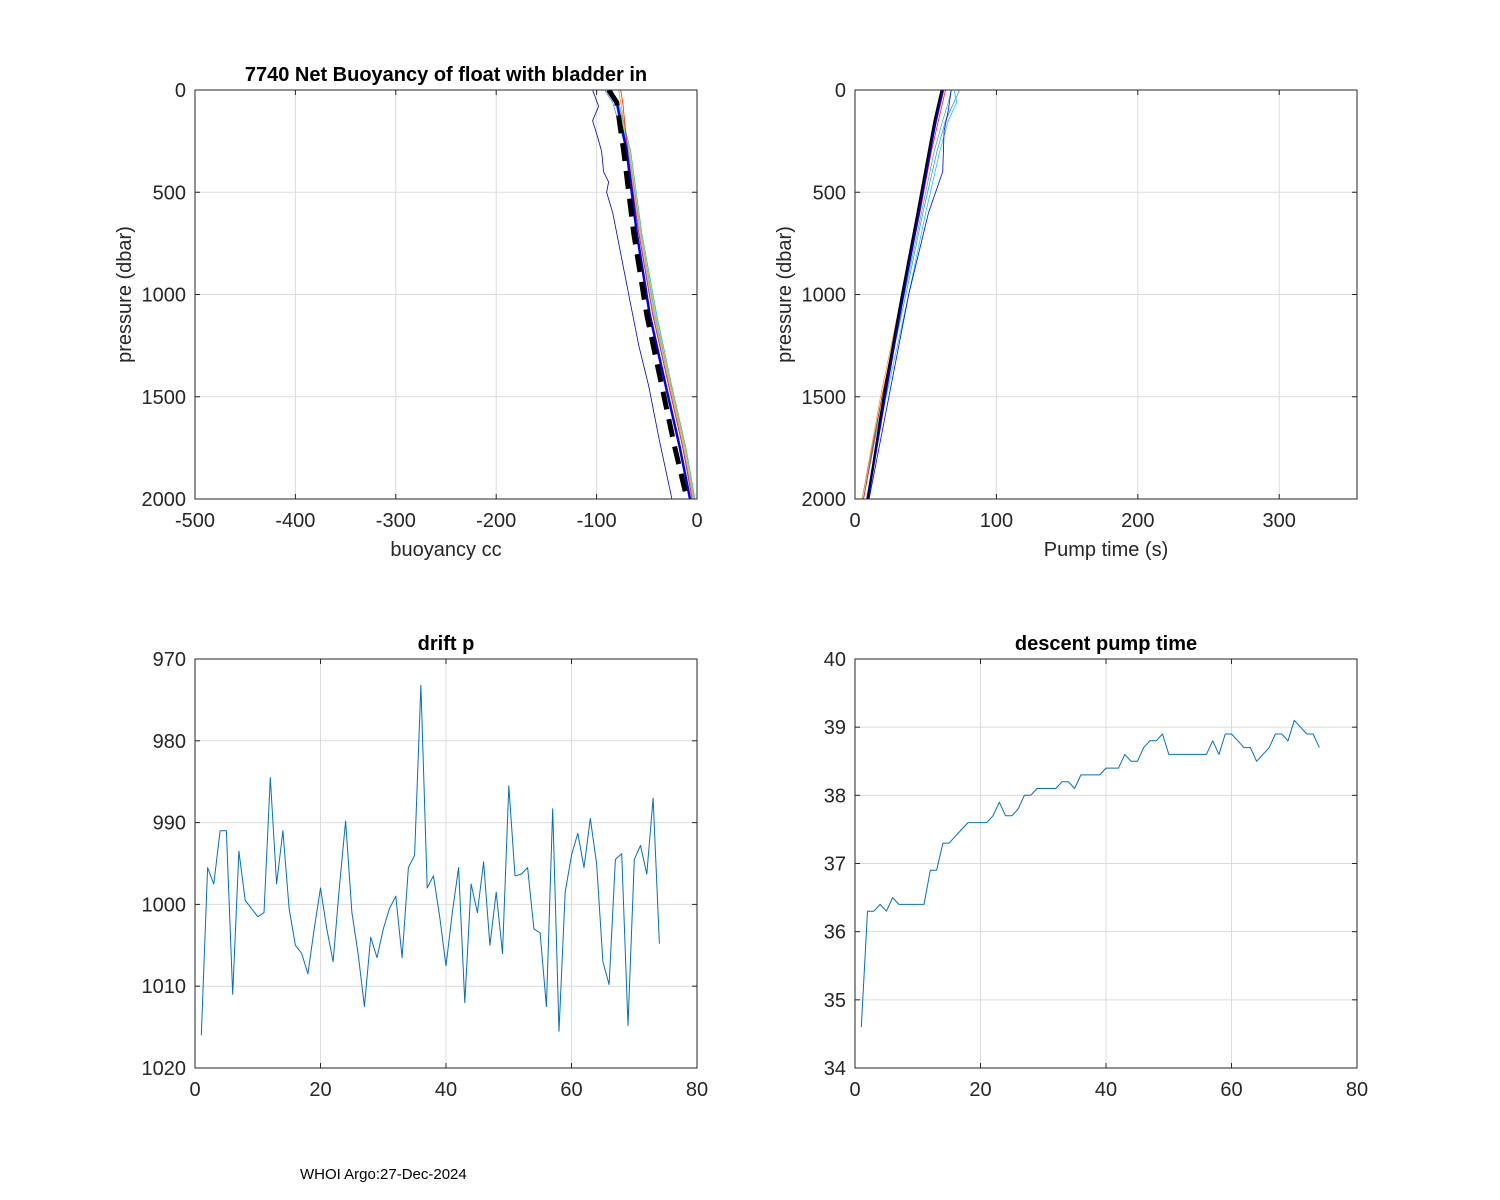  Describe the element at coordinates (835, 1069) in the screenshot. I see `y-tick-label: 34` at that location.